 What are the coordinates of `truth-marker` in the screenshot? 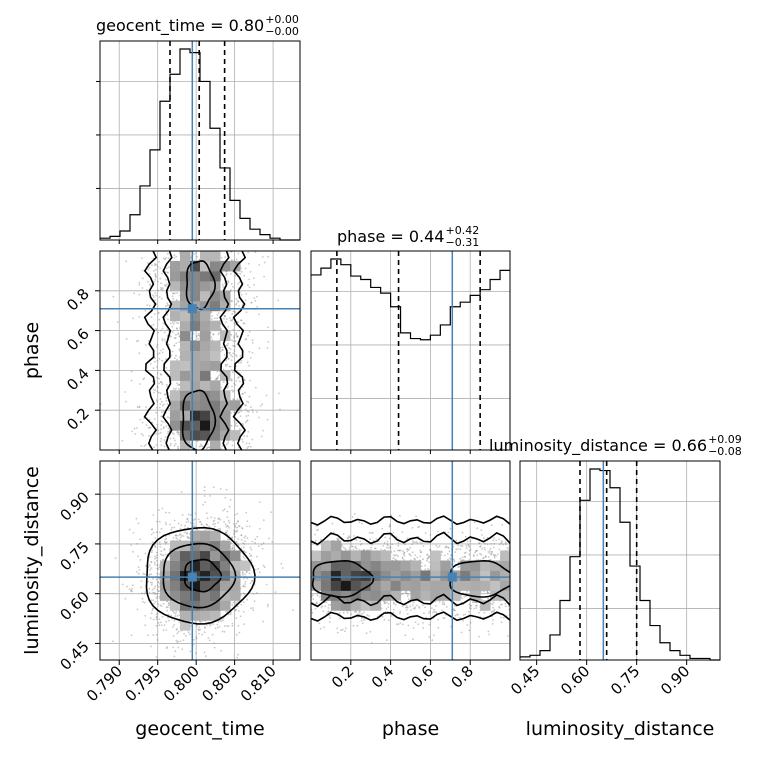 It's located at (192, 308).